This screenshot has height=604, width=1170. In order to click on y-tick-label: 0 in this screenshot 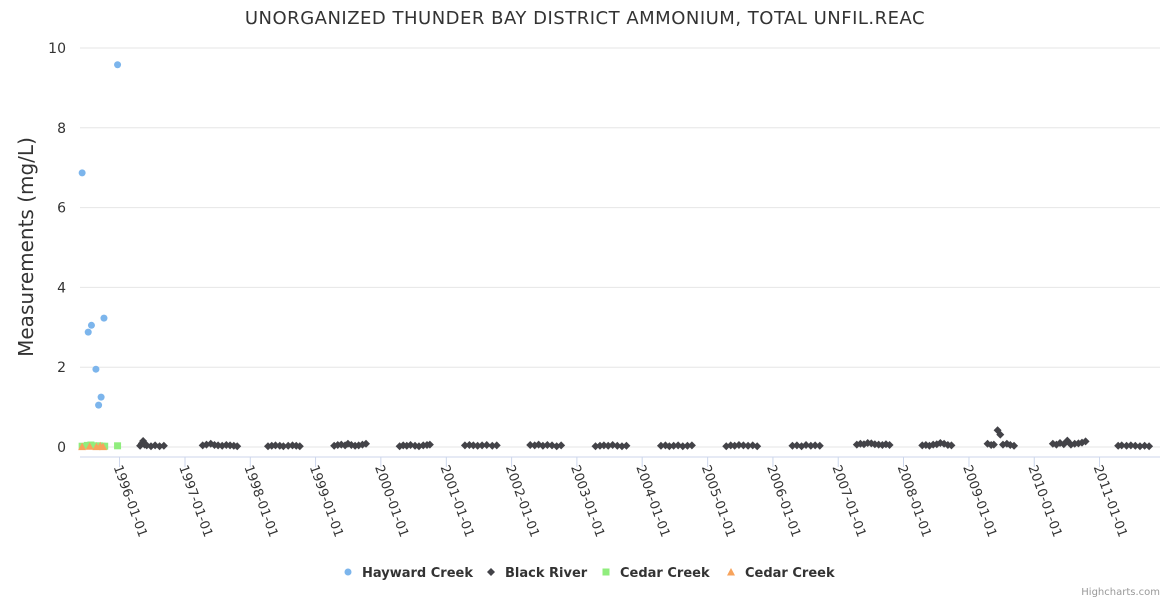, I will do `click(61, 448)`.